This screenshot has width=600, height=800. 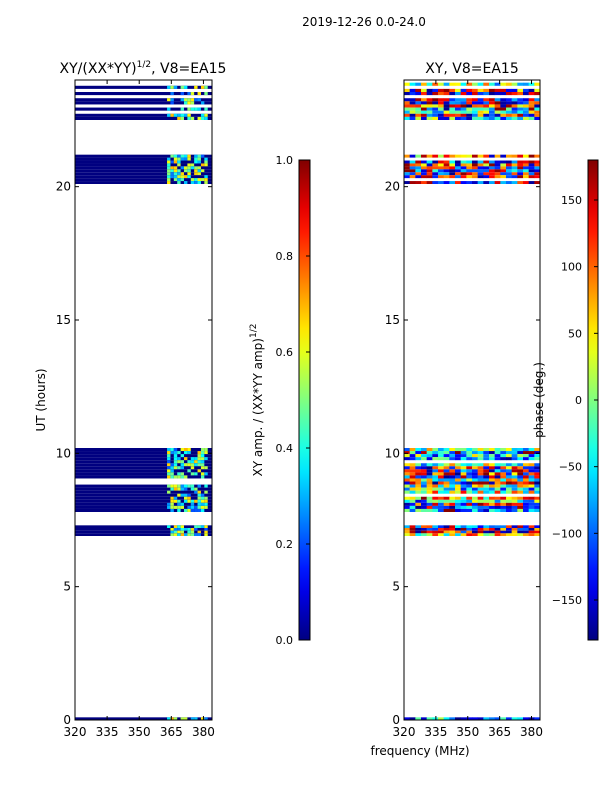 What do you see at coordinates (304, 400) in the screenshot?
I see `amplitude-colorbar-frame` at bounding box center [304, 400].